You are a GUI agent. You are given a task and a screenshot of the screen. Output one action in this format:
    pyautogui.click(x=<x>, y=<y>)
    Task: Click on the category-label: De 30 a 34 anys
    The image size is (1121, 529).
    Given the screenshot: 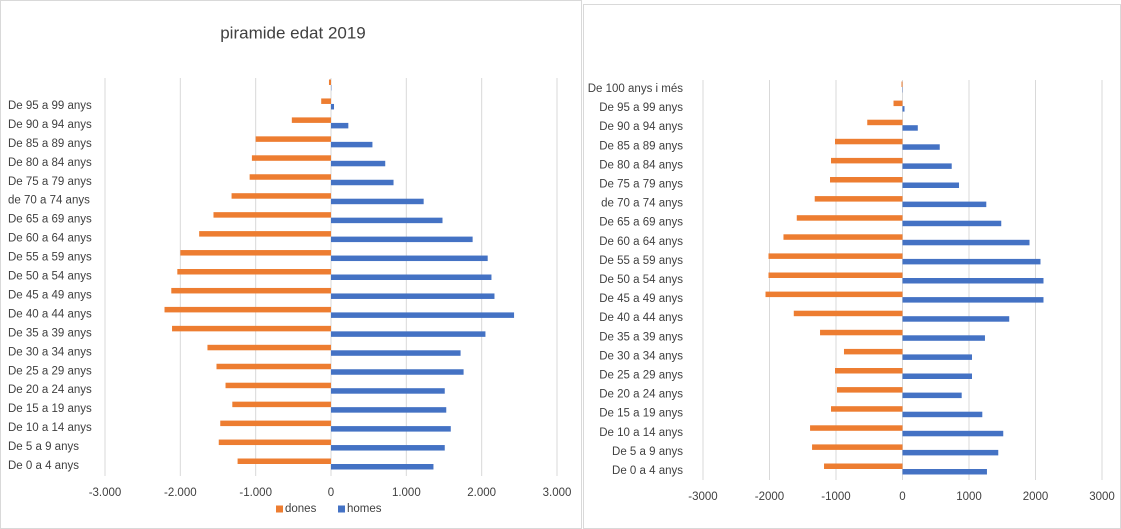 What is the action you would take?
    pyautogui.click(x=641, y=356)
    